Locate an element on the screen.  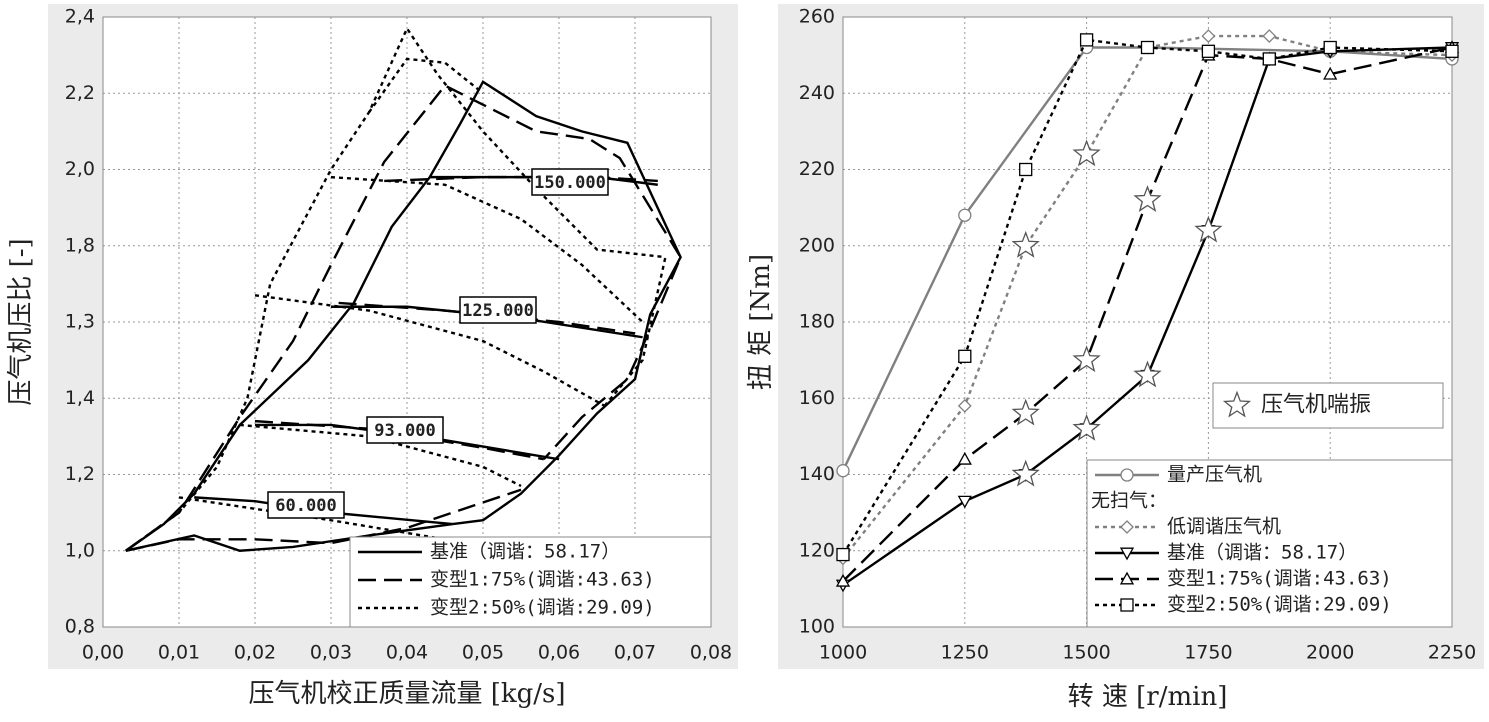
x-tick-label: 0,00 is located at coordinates (103, 653).